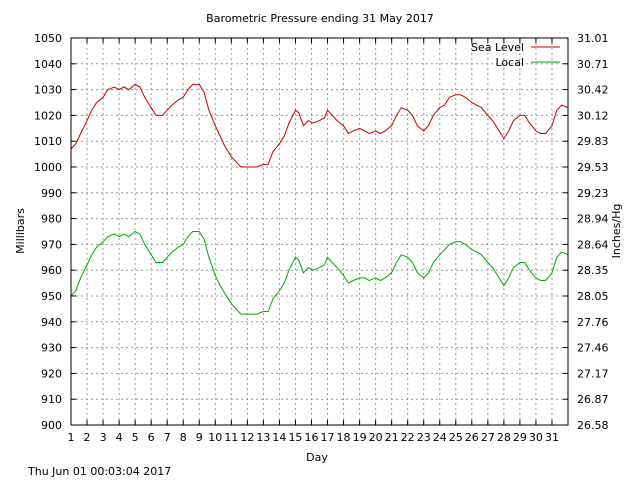  I want to click on y-tick-label: 900, so click(51, 425).